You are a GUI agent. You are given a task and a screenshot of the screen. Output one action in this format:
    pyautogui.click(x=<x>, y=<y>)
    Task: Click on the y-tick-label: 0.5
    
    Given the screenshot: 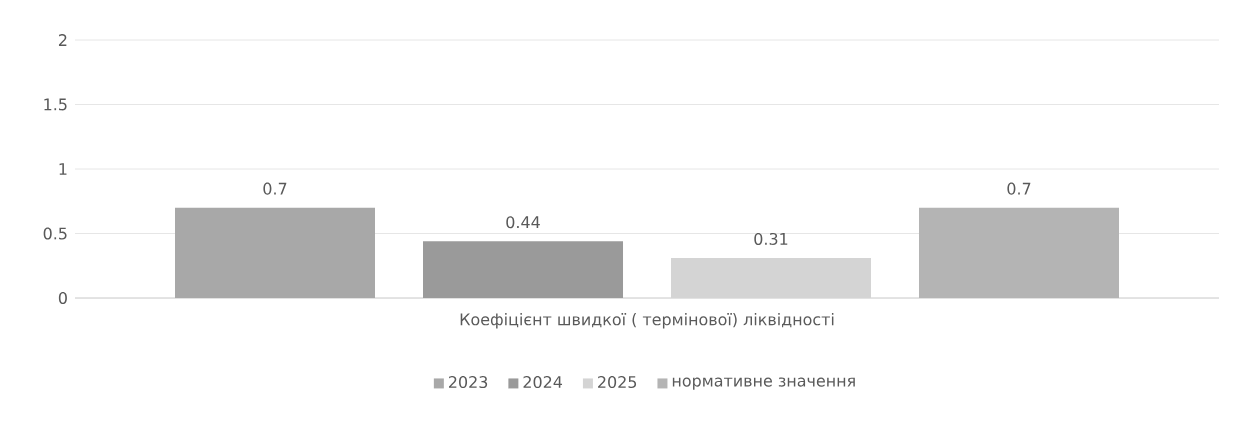 What is the action you would take?
    pyautogui.click(x=55, y=233)
    